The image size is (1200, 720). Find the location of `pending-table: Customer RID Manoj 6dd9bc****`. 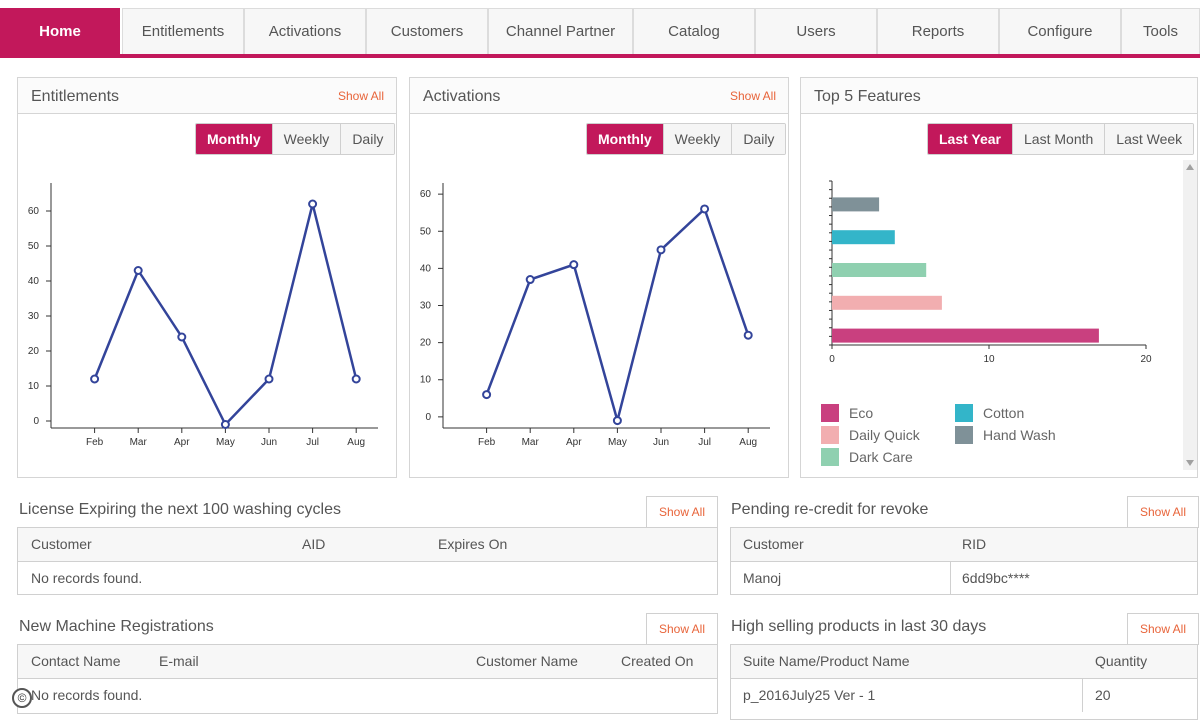

pending-table: Customer RID Manoj 6dd9bc**** is located at coordinates (964, 561).